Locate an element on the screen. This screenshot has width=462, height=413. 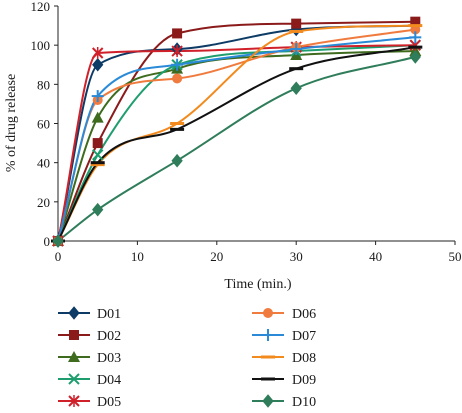
legend-item-d10: D10 is located at coordinates (284, 402).